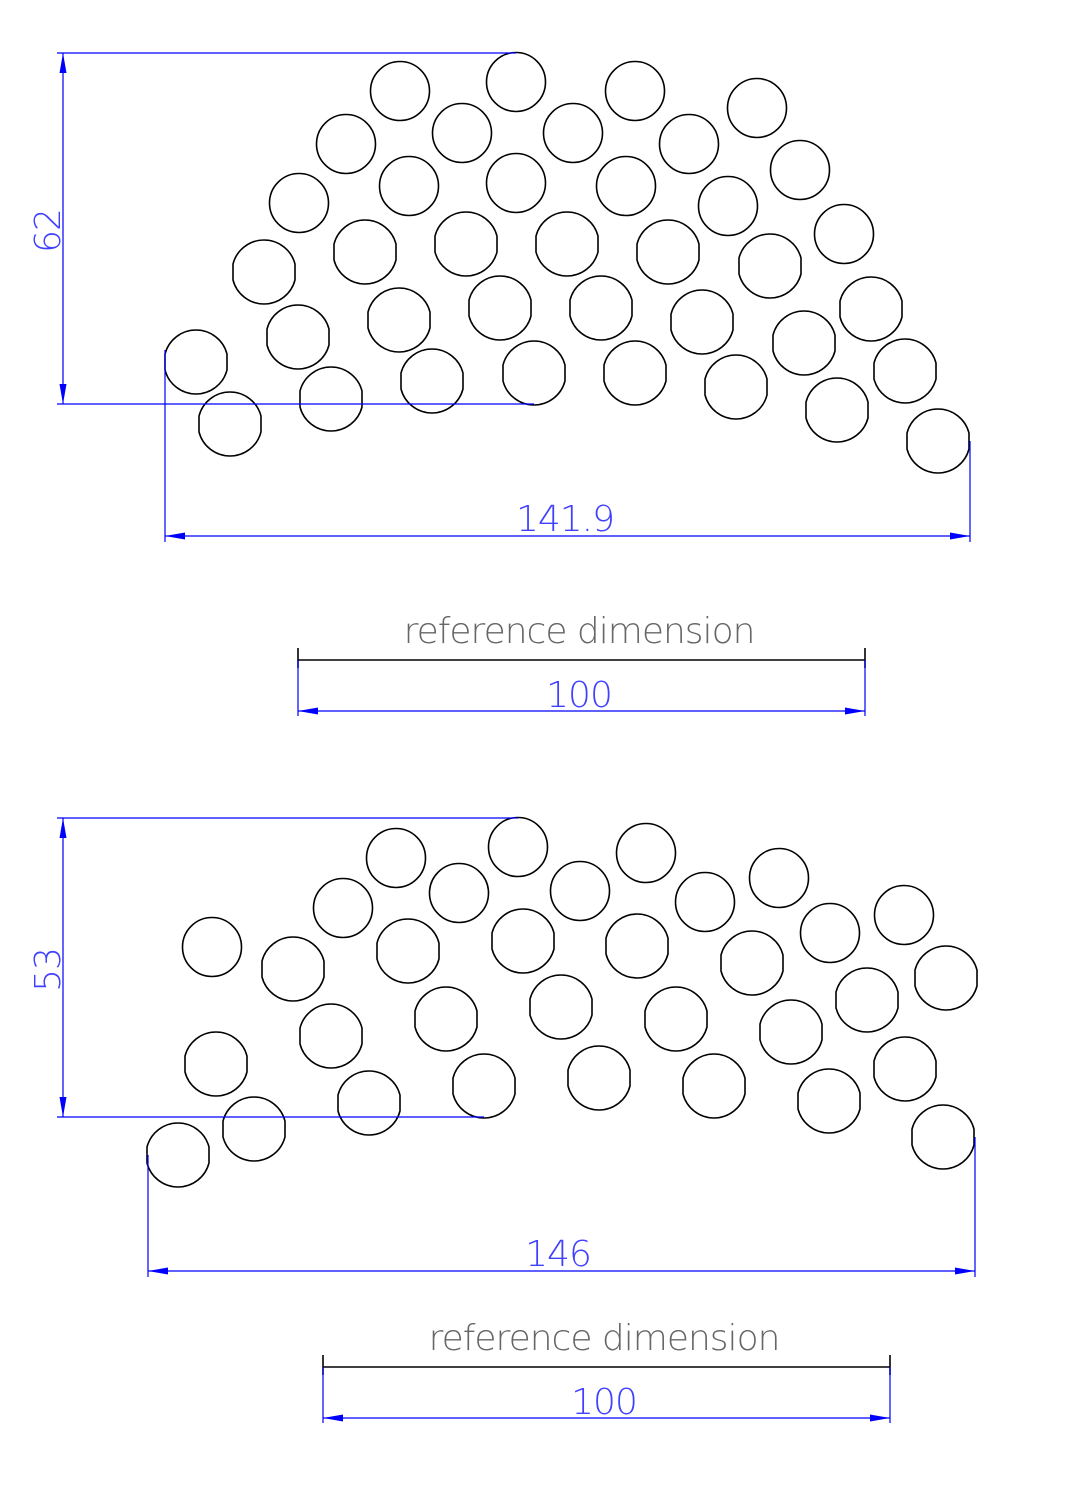 The height and width of the screenshot is (1499, 1075). I want to click on lower-width-dimension: 146, so click(561, 1207).